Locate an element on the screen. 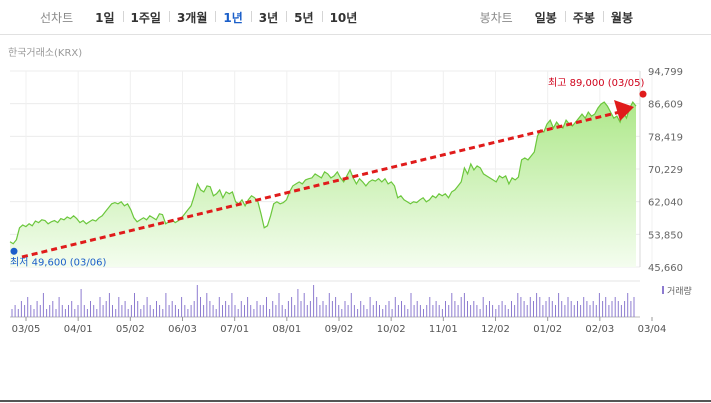 The height and width of the screenshot is (403, 711). candle-period-tab-0: 일봉 is located at coordinates (545, 17).